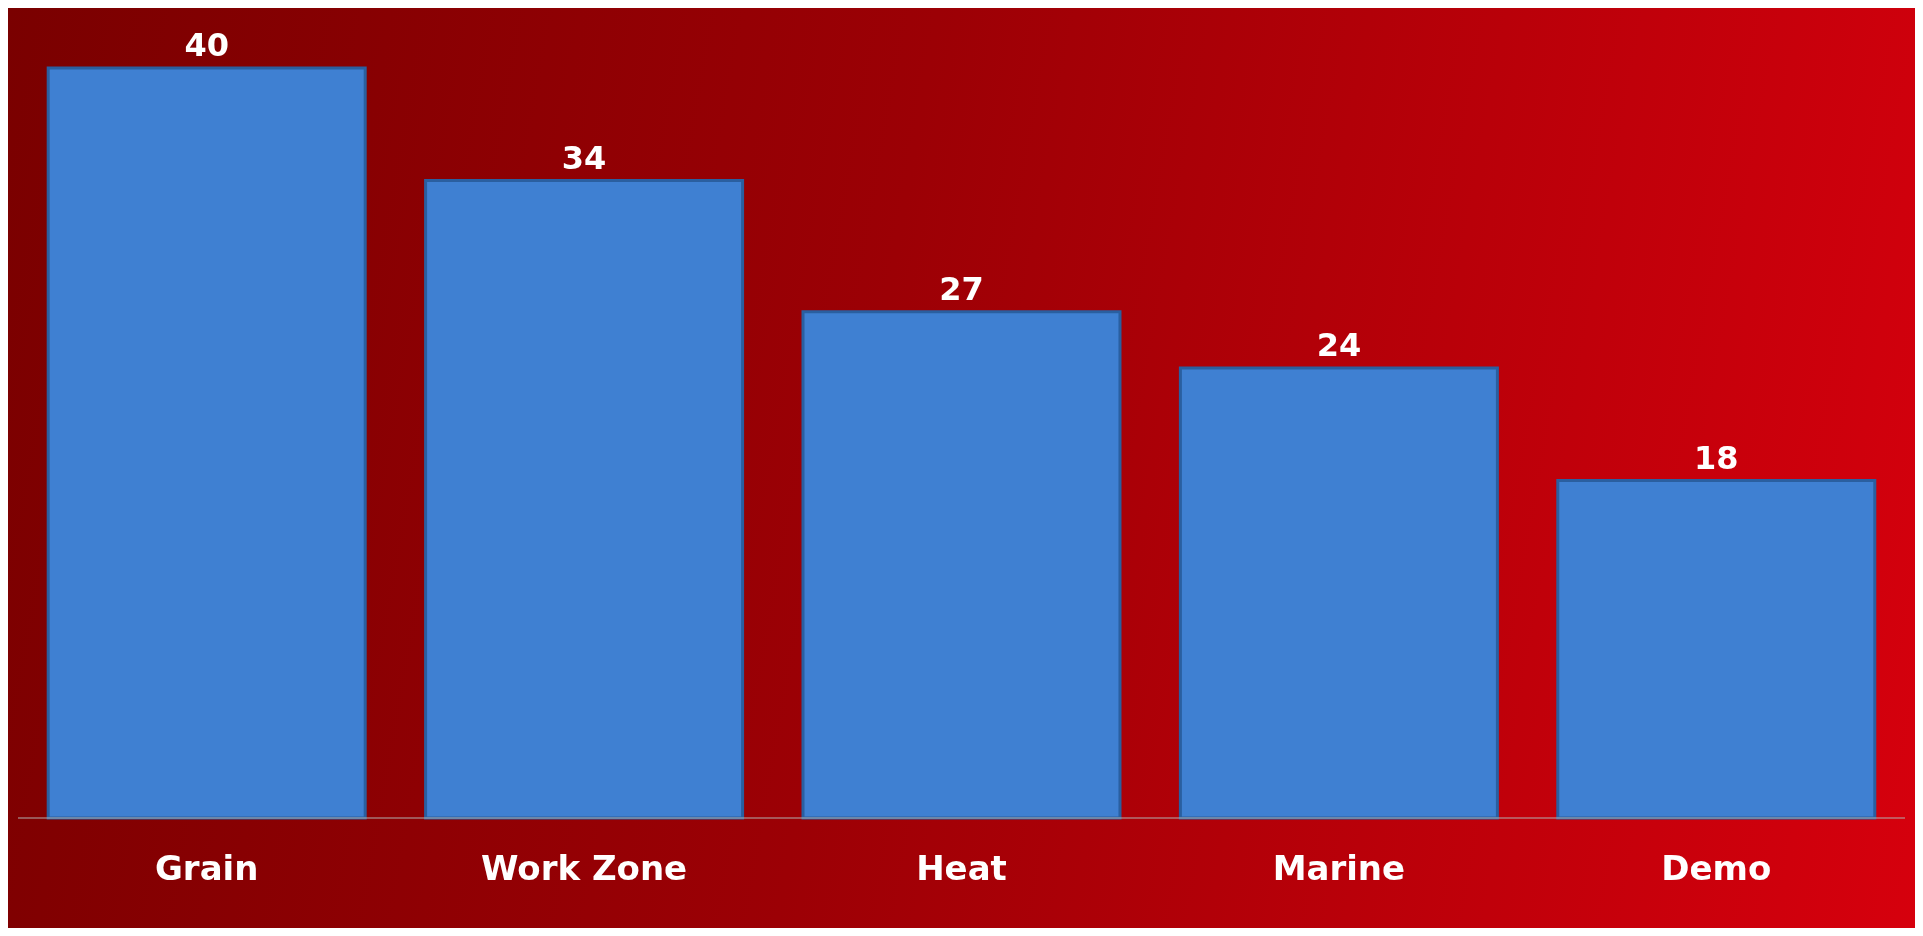  Describe the element at coordinates (584, 868) in the screenshot. I see `x-tick-label: Work Zone` at that location.